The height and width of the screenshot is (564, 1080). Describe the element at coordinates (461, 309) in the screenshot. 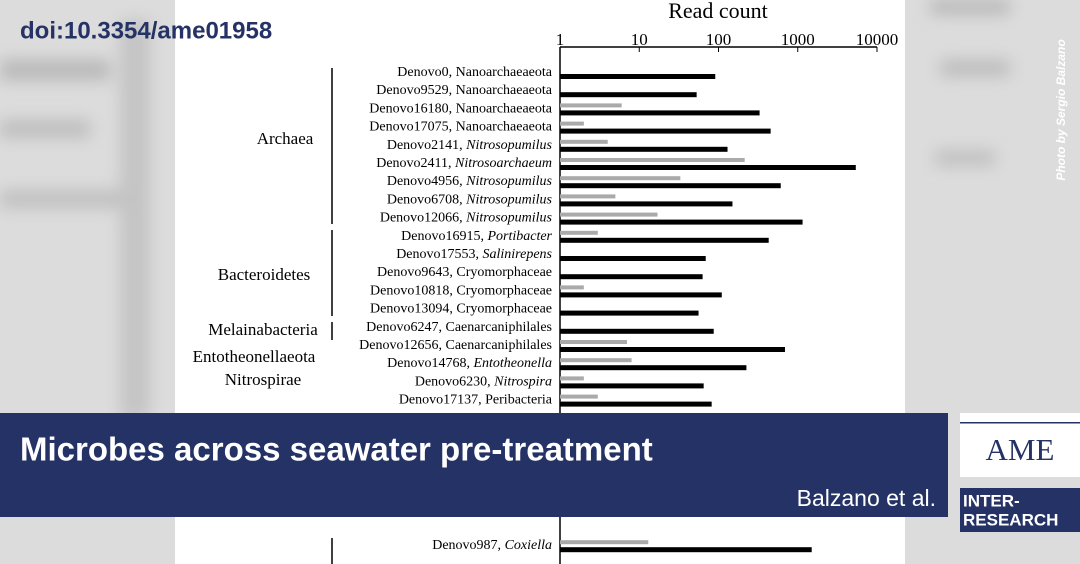

I see `y-tick-label: Denovo13094, Cryomorphaceae` at that location.